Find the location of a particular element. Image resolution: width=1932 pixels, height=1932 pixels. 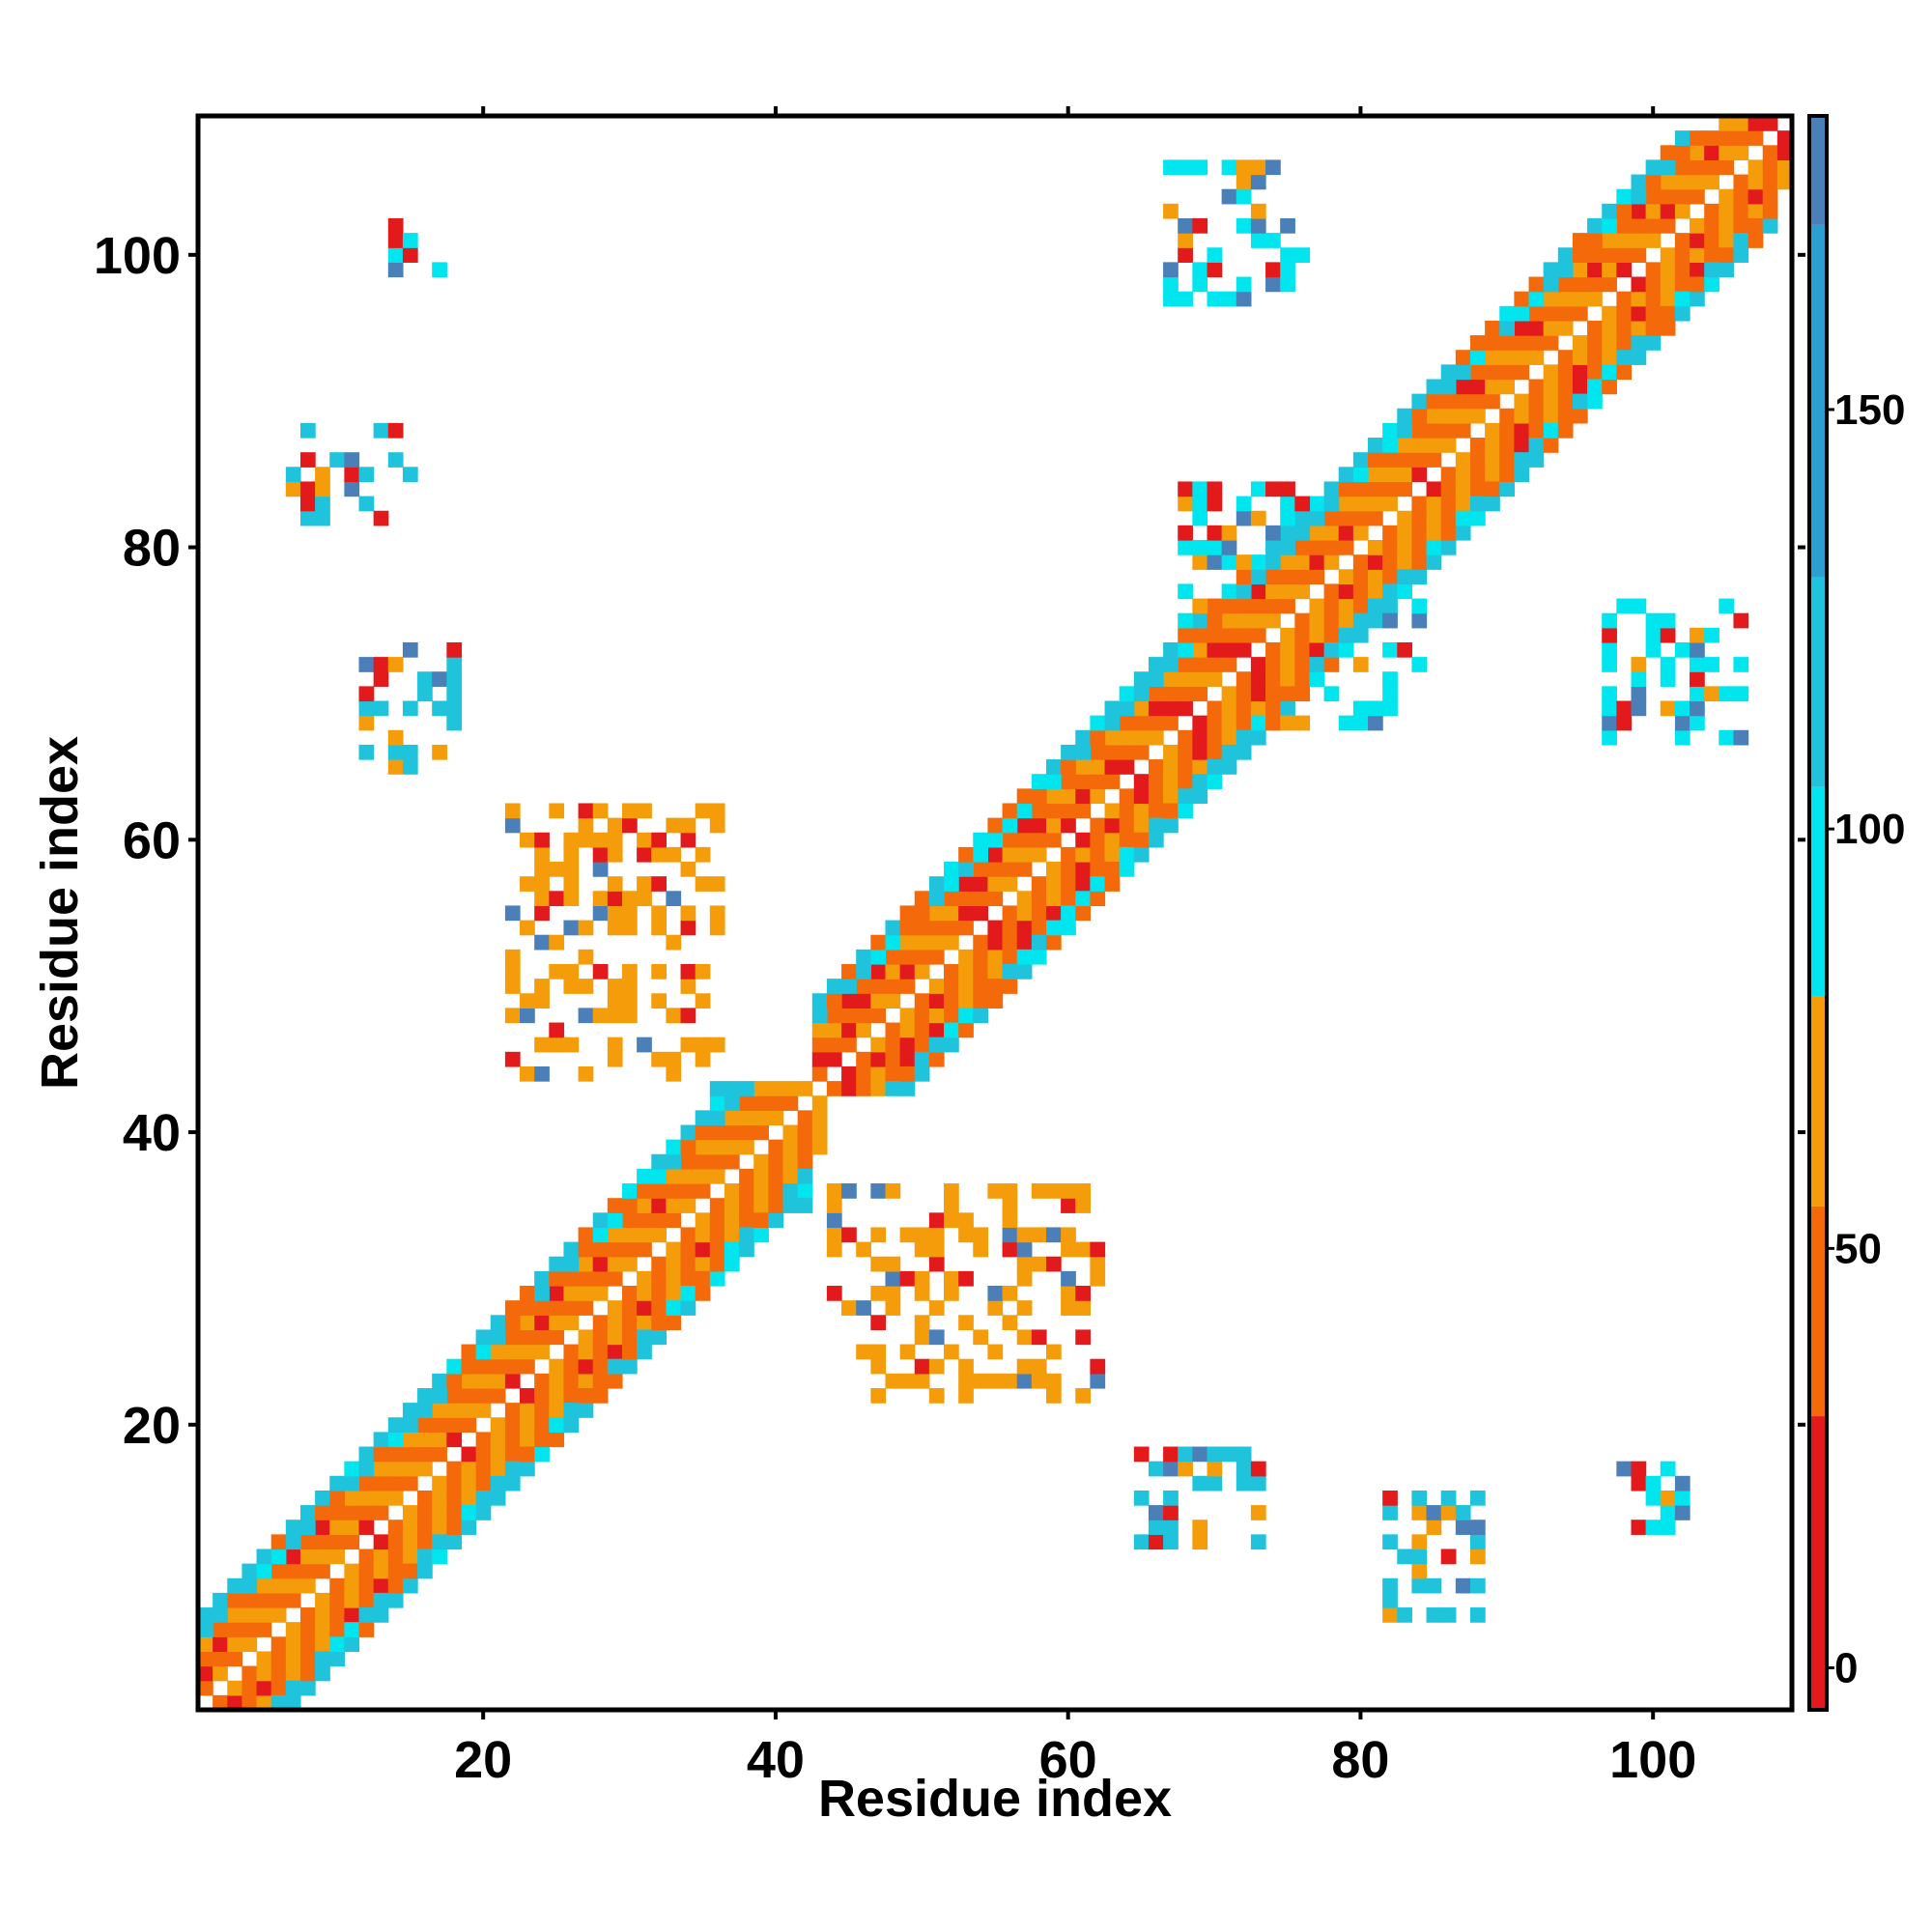

x-tick-label: 60 is located at coordinates (1068, 1760).